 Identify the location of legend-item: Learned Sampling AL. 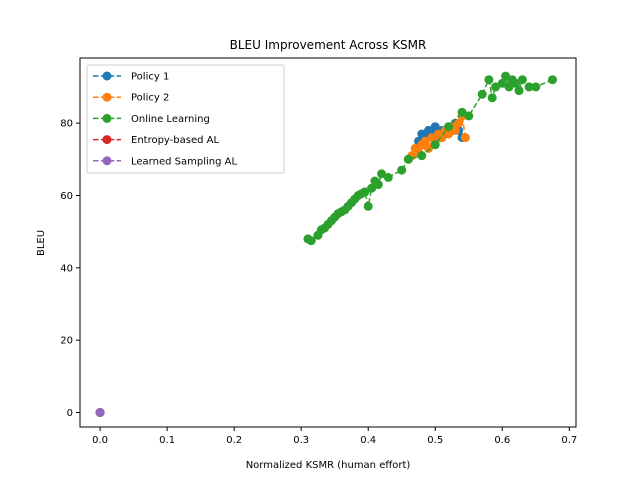
(165, 161).